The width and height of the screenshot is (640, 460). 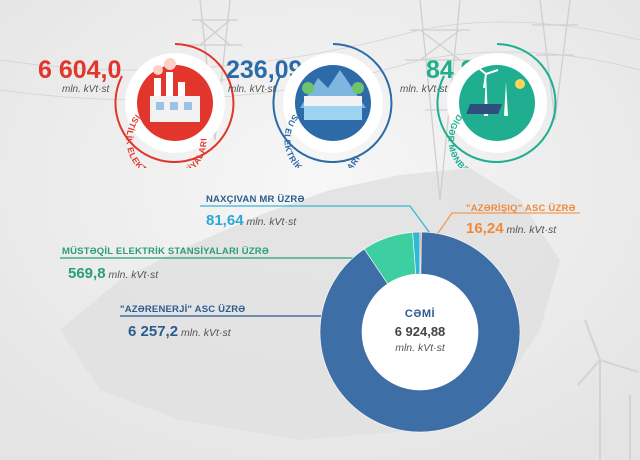 I want to click on value-naxcivan-unit: mln. kVt·st, so click(x=271, y=222).